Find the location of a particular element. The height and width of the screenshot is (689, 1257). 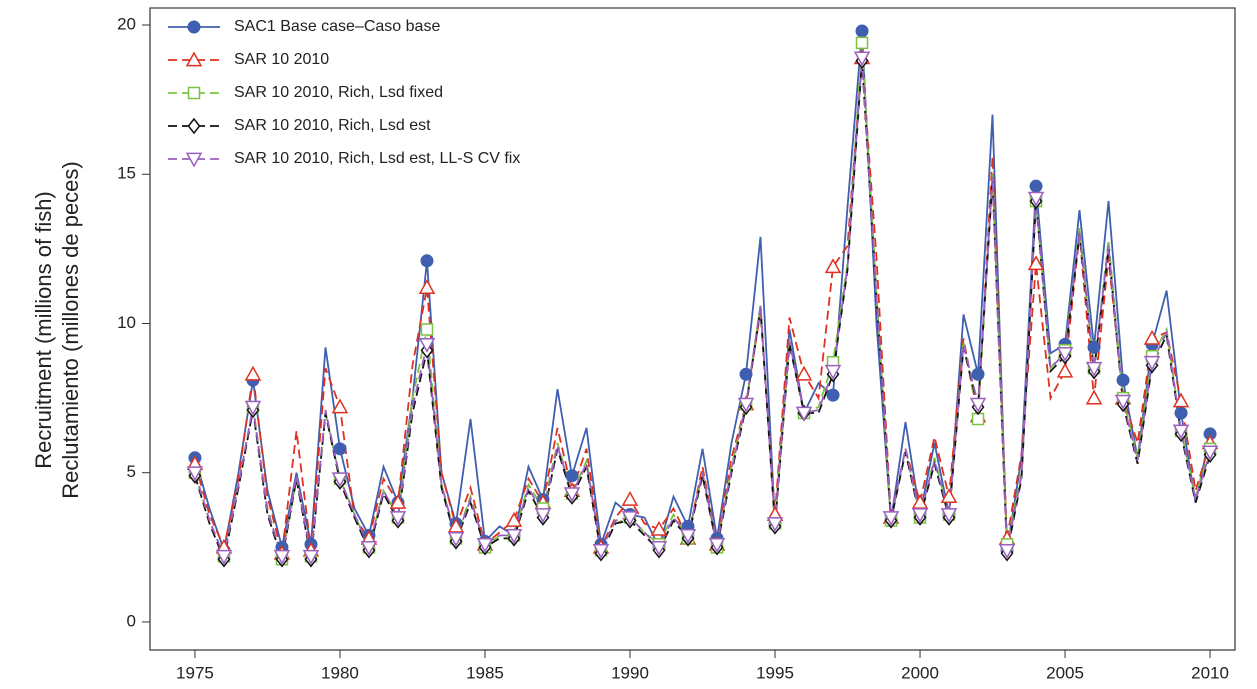

x-tick-label: 1980 is located at coordinates (340, 672).